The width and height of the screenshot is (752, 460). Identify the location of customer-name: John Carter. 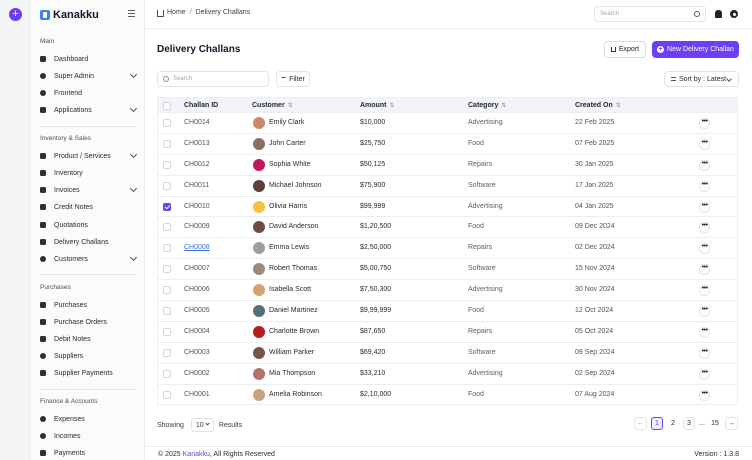
(287, 143).